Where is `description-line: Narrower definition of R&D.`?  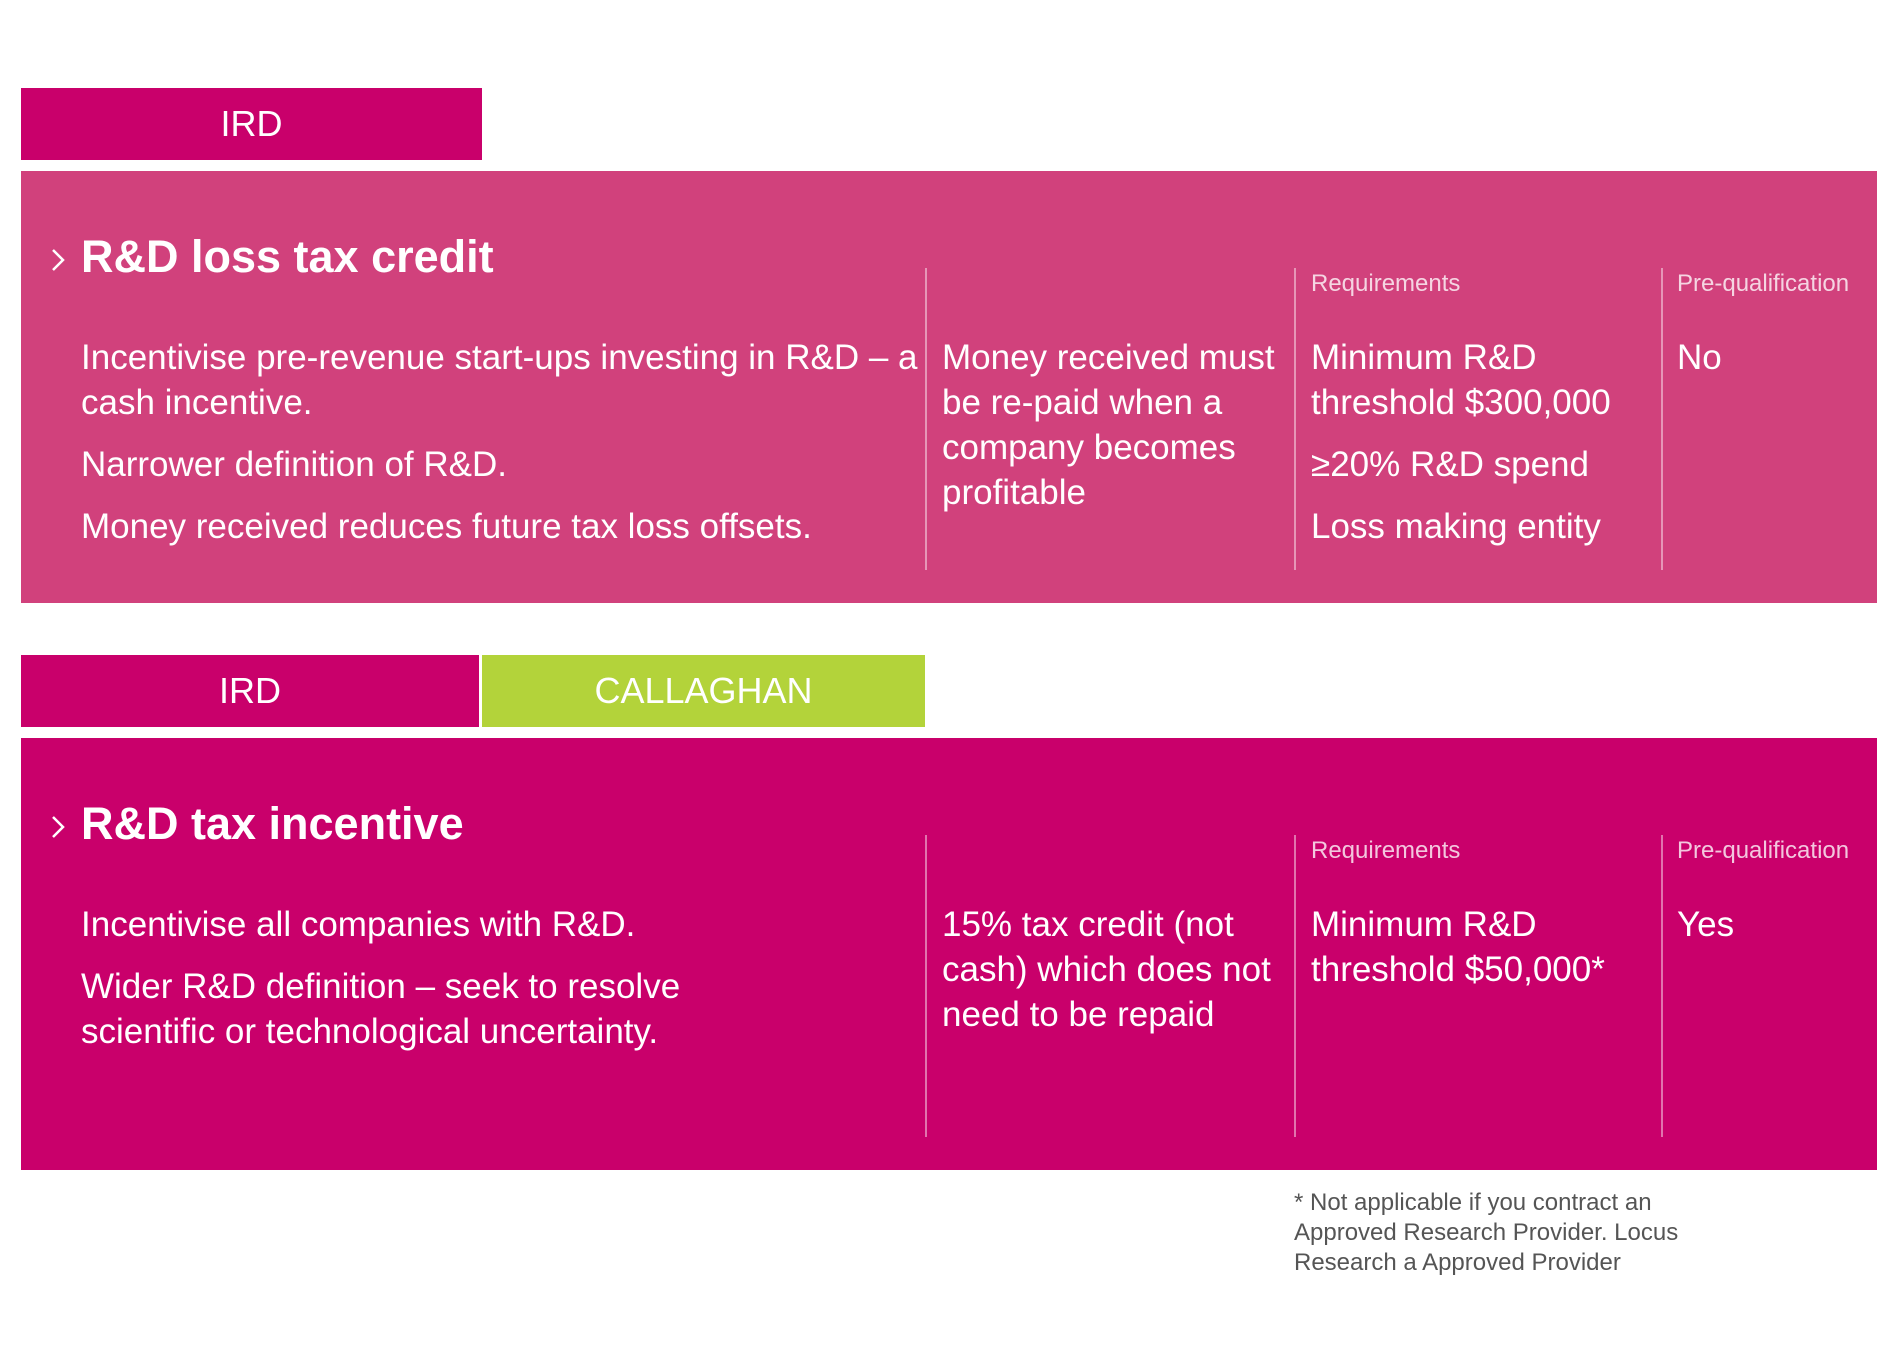
description-line: Narrower definition of R&D. is located at coordinates (294, 464).